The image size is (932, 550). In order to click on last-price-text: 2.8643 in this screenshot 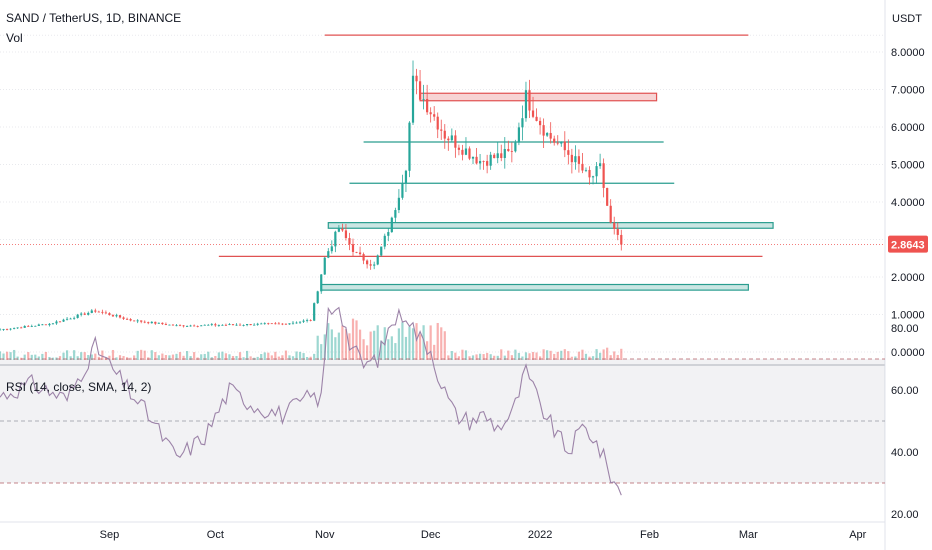, I will do `click(908, 246)`.